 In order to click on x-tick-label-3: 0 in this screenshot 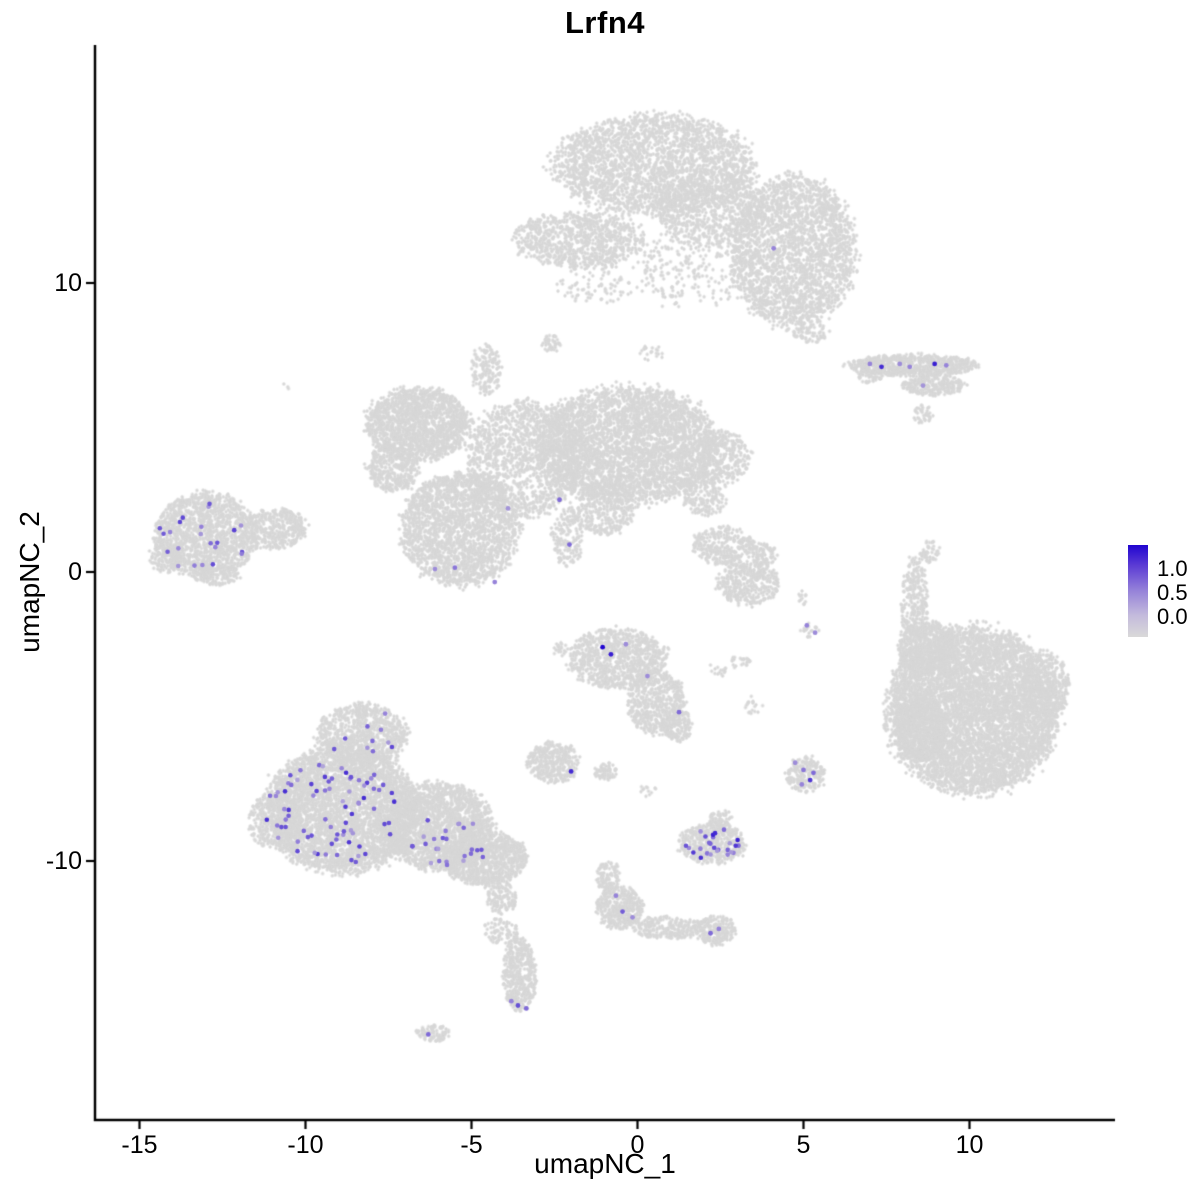, I will do `click(637, 1145)`.